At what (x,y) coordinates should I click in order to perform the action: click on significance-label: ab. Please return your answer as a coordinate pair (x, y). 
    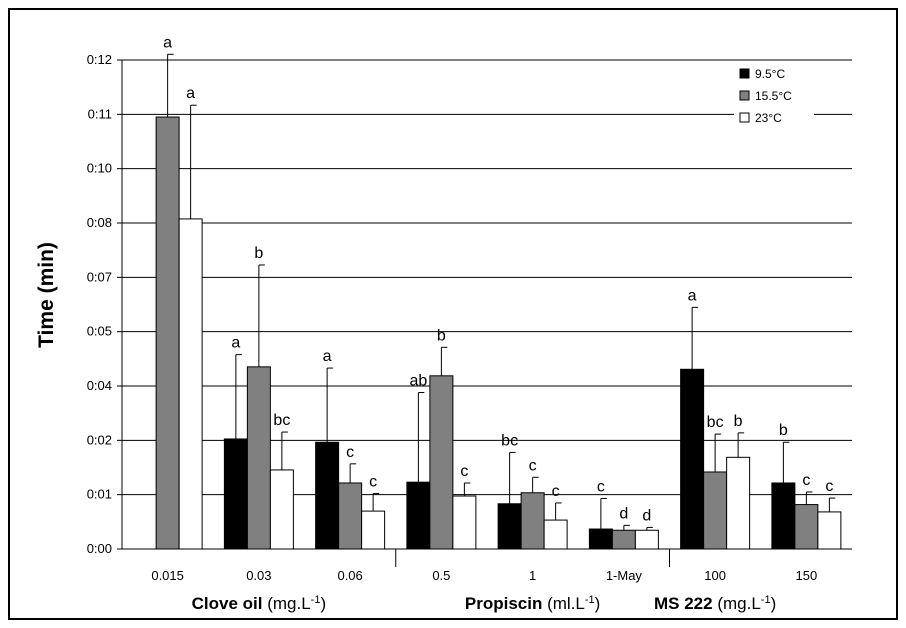
    Looking at the image, I should click on (418, 381).